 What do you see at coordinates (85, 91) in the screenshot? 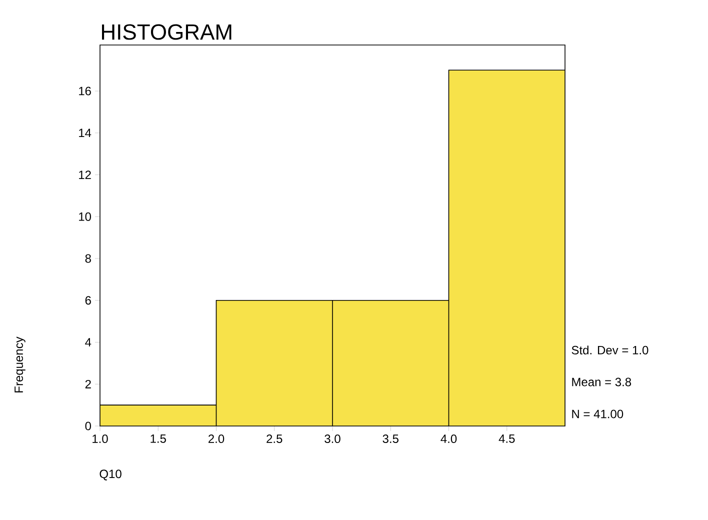
I see `y-tick-label: 16` at bounding box center [85, 91].